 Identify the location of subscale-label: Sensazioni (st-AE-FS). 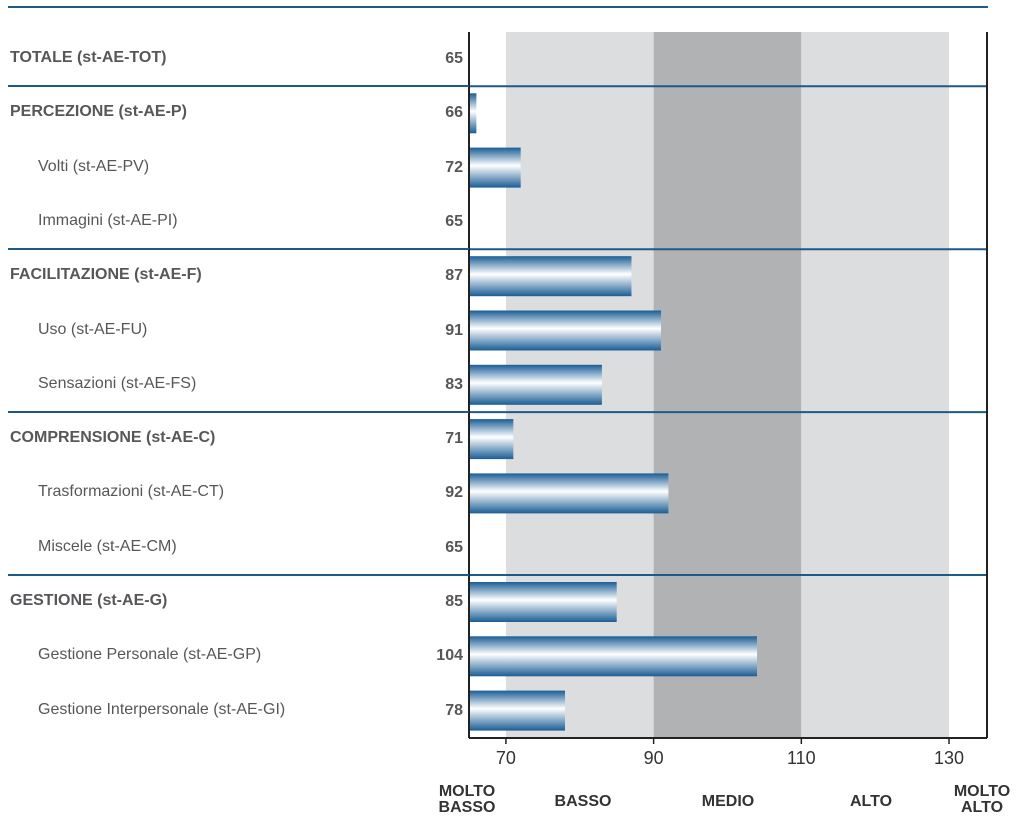
(117, 383).